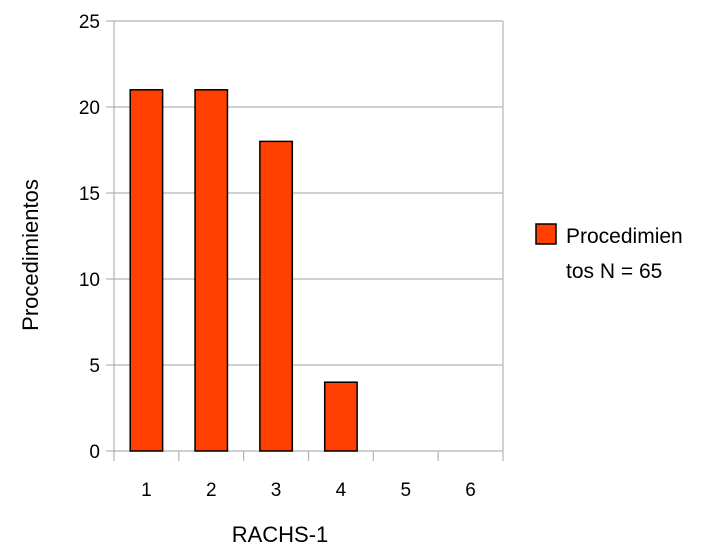  Describe the element at coordinates (89, 280) in the screenshot. I see `y-tick-label: 10` at that location.